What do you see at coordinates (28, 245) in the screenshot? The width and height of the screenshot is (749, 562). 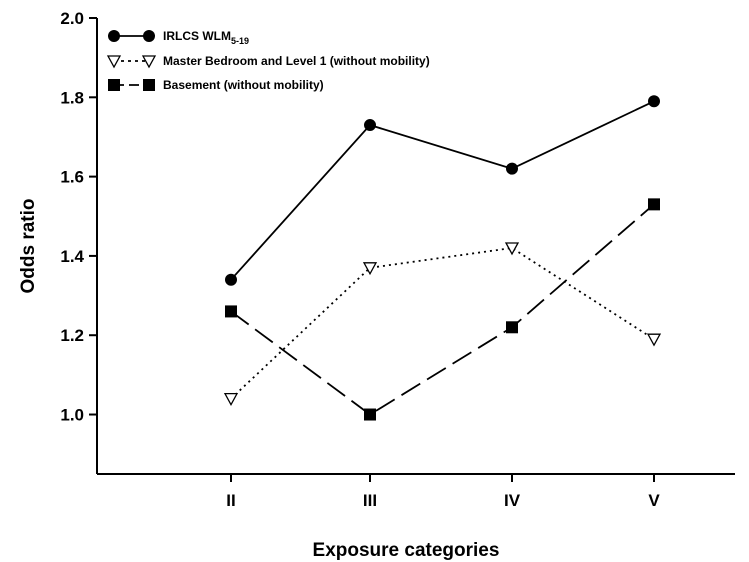 I see `y-axis-title: Odds ratio` at bounding box center [28, 245].